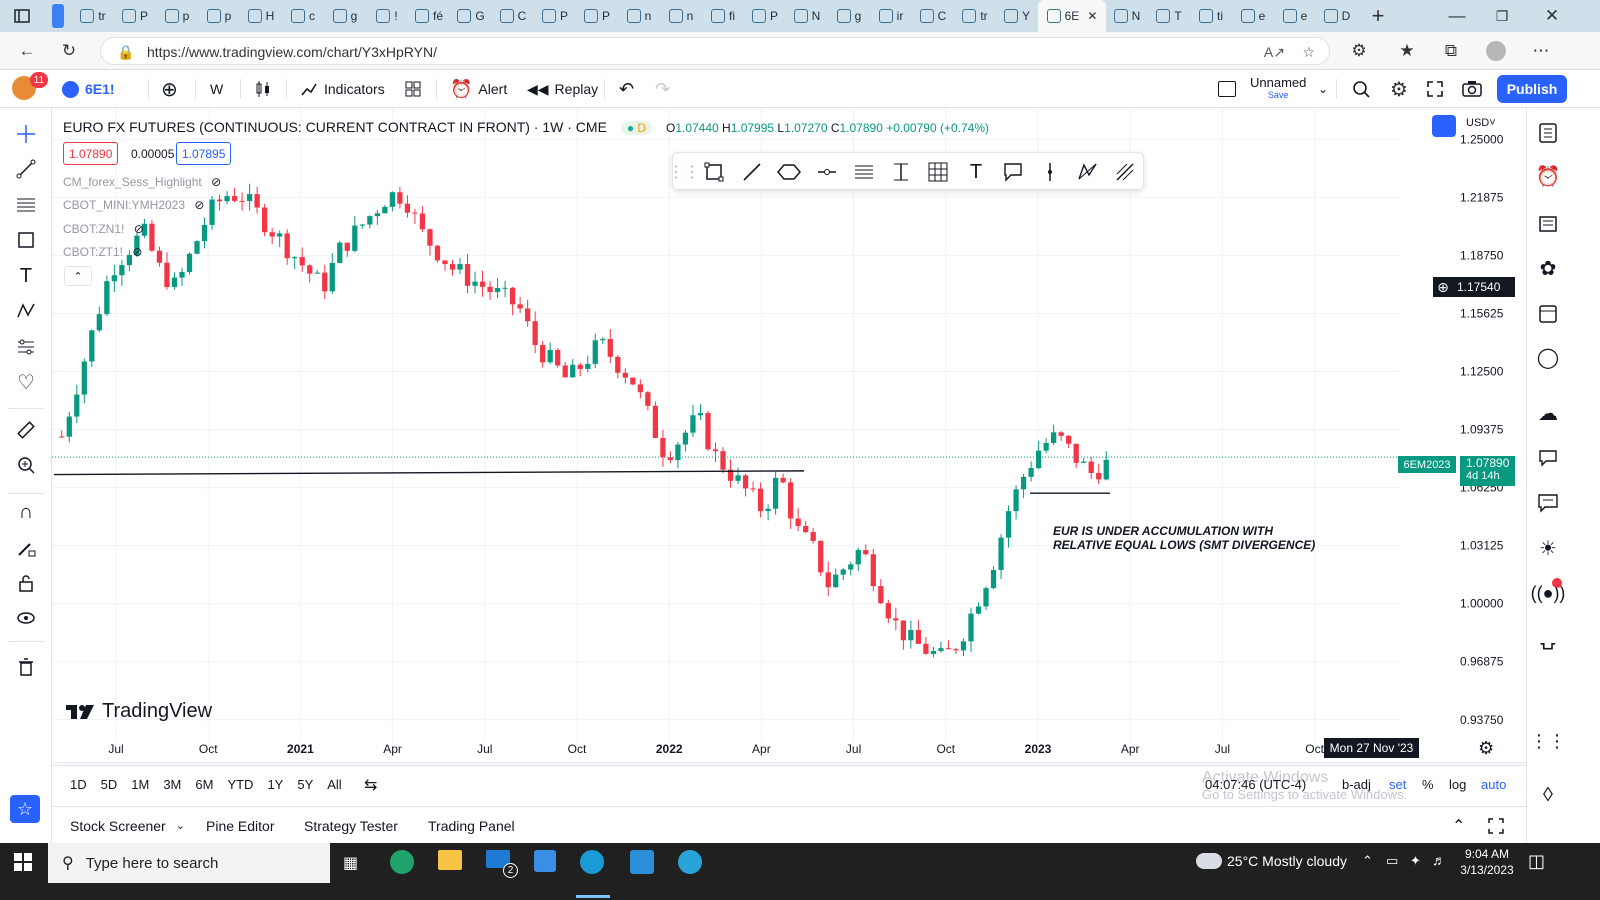 The width and height of the screenshot is (1600, 900). What do you see at coordinates (1287, 861) in the screenshot?
I see `weather-text: 25°C Mostly cloudy` at bounding box center [1287, 861].